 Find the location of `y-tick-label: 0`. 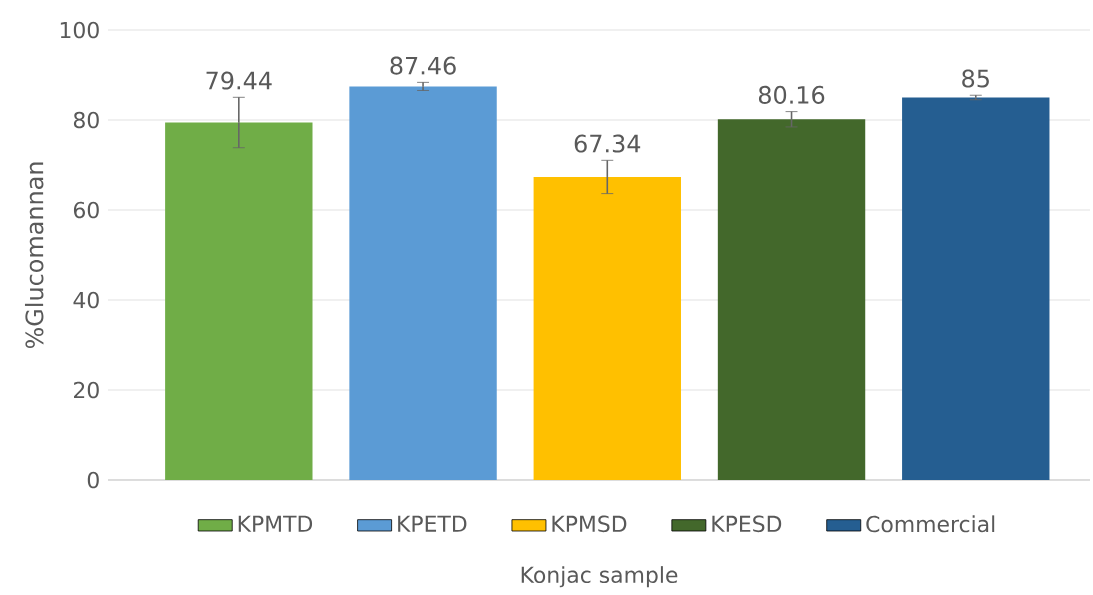

y-tick-label: 0 is located at coordinates (93, 480).